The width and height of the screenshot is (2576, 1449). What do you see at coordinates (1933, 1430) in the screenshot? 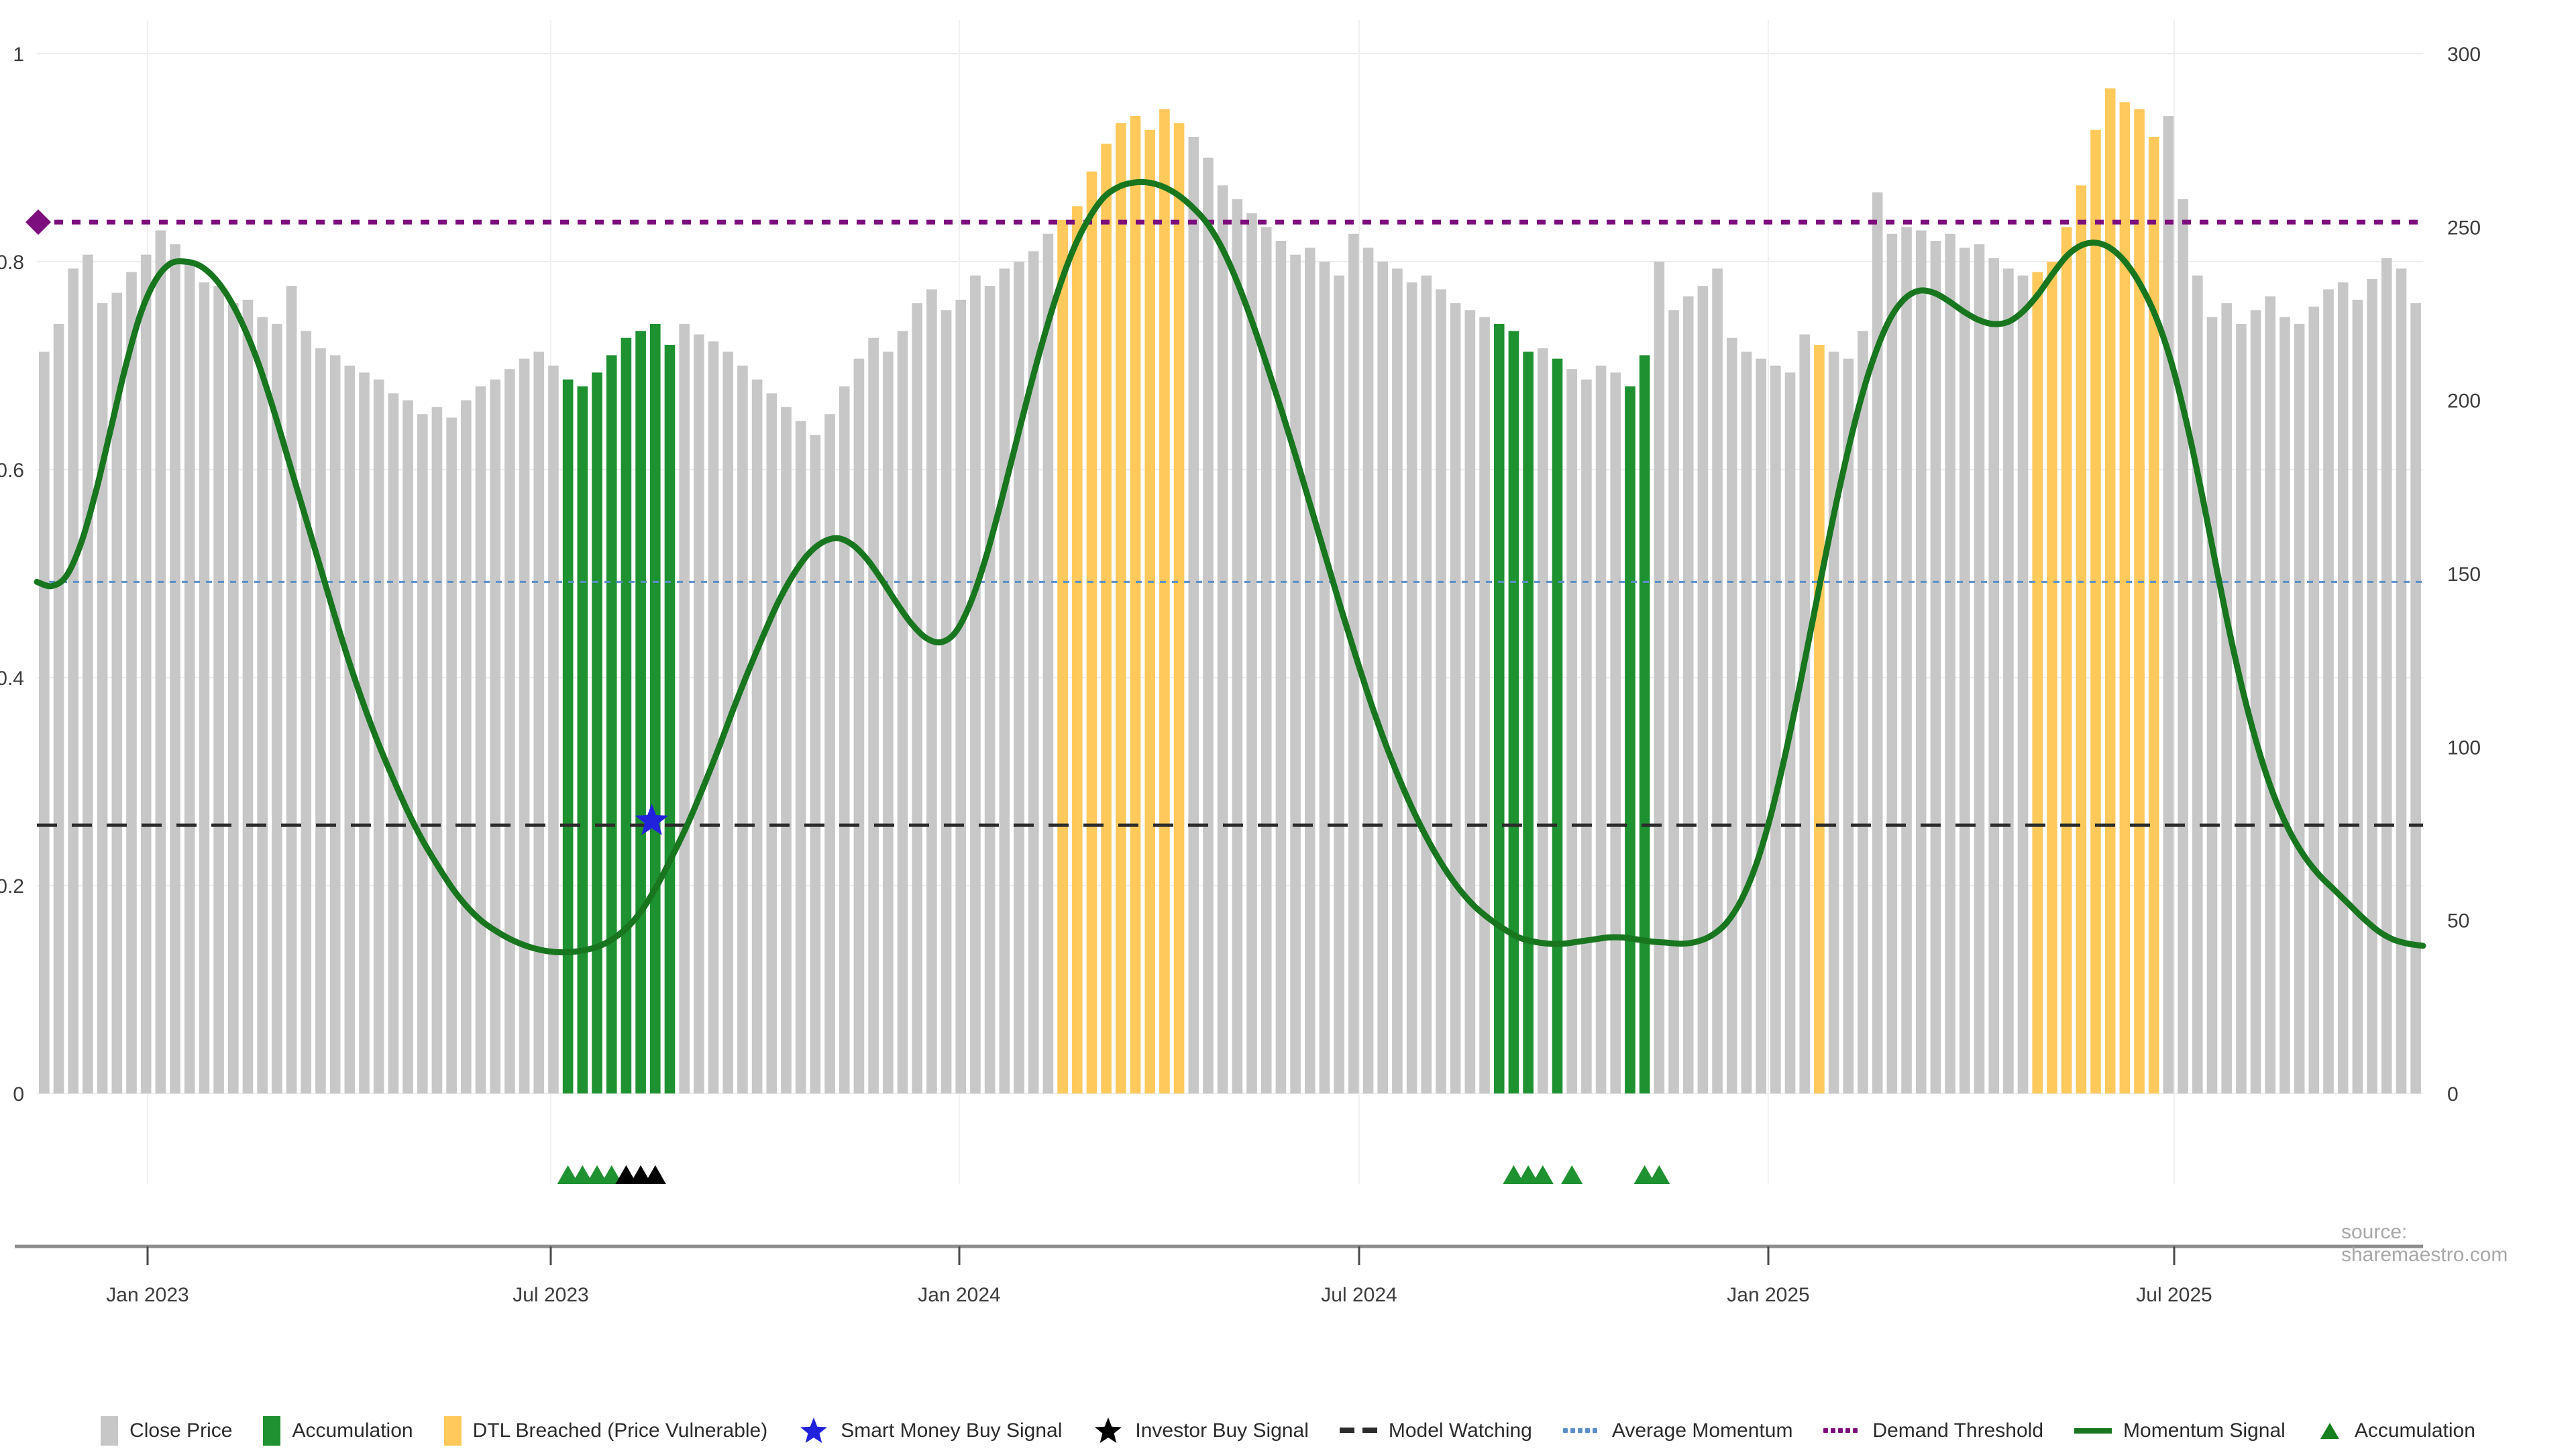
I see `legend-item-demand-threshold: Demand Threshold` at bounding box center [1933, 1430].